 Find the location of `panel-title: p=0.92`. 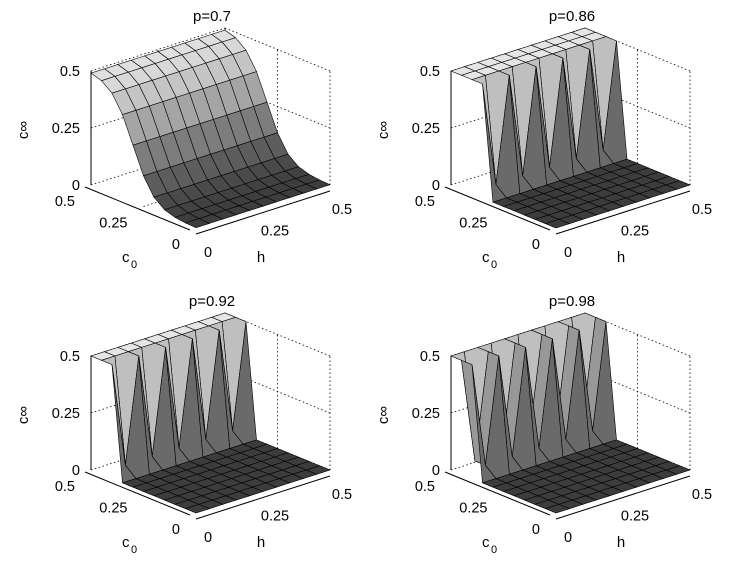

panel-title: p=0.92 is located at coordinates (212, 301).